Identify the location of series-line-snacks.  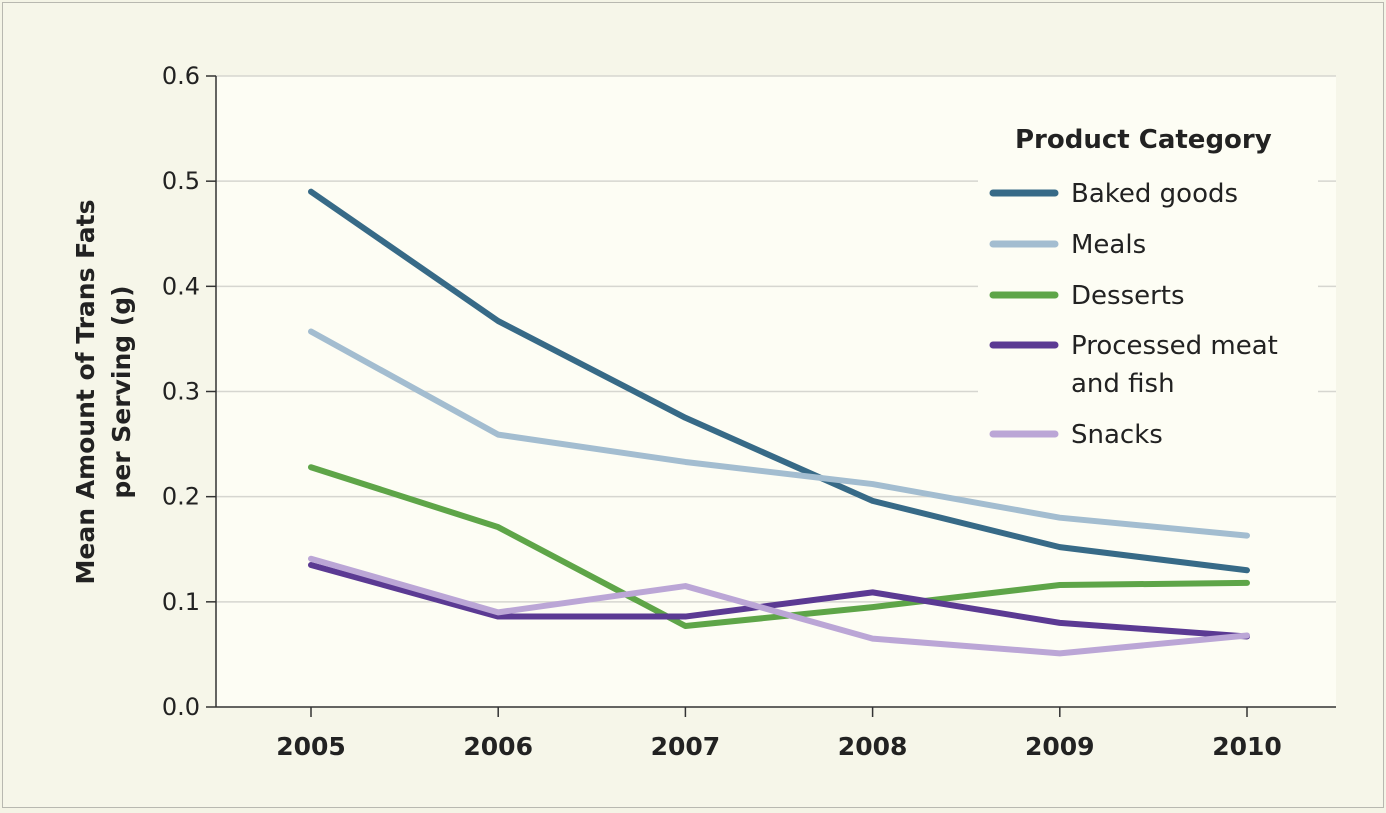
(779, 606).